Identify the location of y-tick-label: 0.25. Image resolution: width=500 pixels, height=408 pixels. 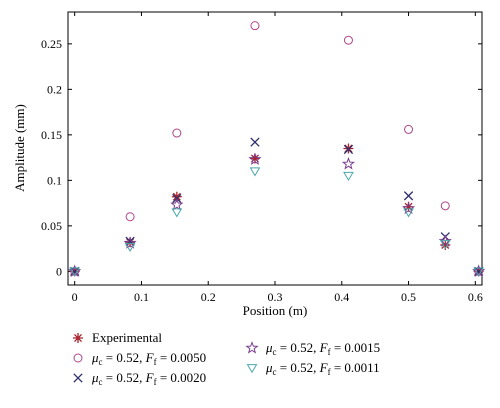
(51, 44).